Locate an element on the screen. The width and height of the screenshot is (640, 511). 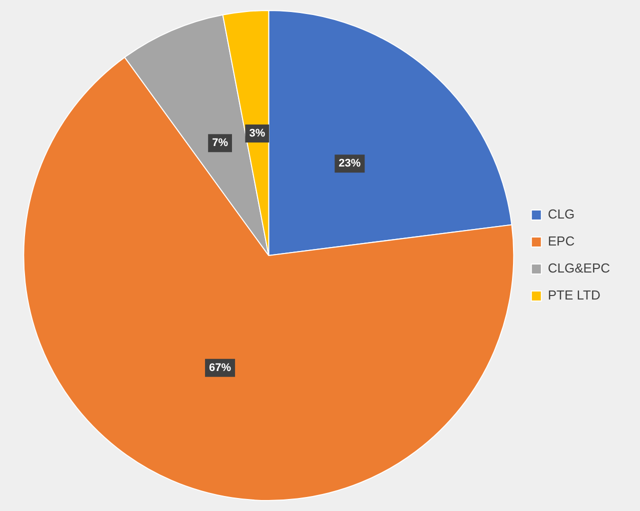
legend-label: CLG&EPC is located at coordinates (579, 268).